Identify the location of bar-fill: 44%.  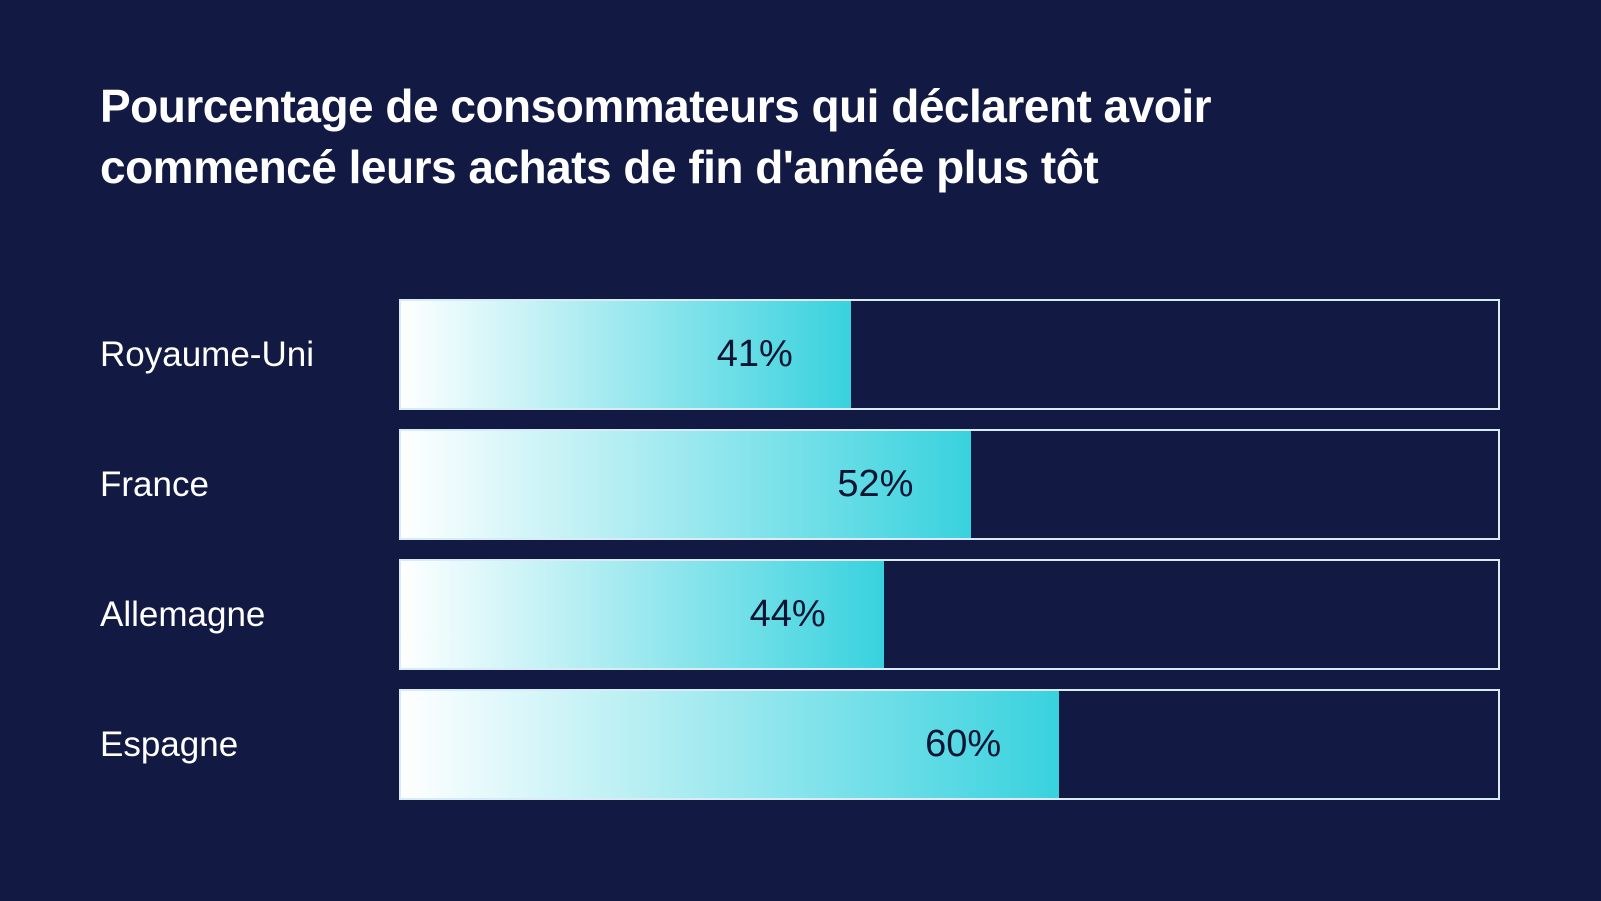
(642, 614).